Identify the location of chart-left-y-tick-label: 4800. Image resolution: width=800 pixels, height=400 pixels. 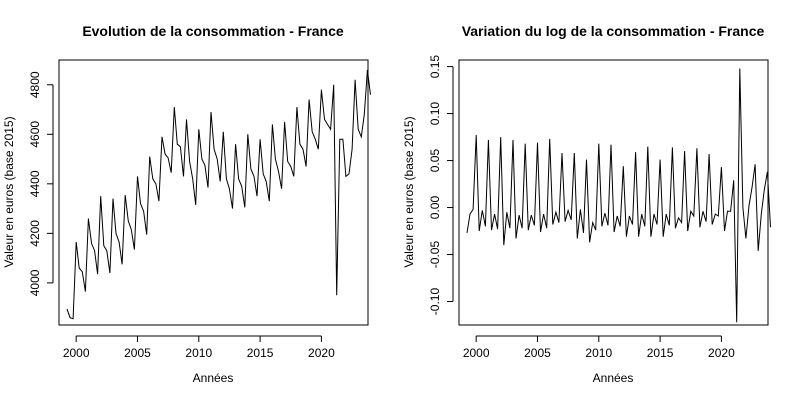
(35, 84).